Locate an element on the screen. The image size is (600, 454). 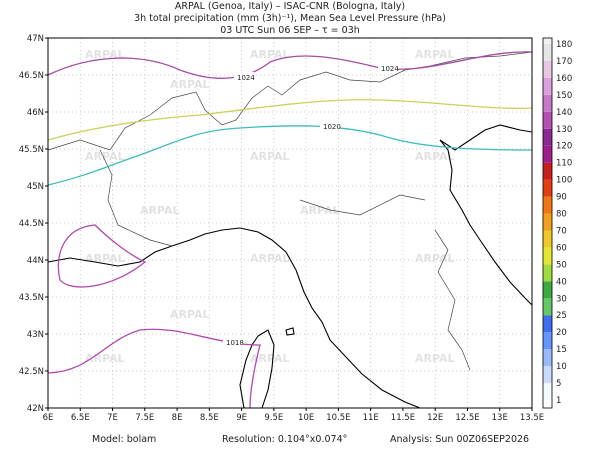
colorbar-label: 100 is located at coordinates (564, 181).